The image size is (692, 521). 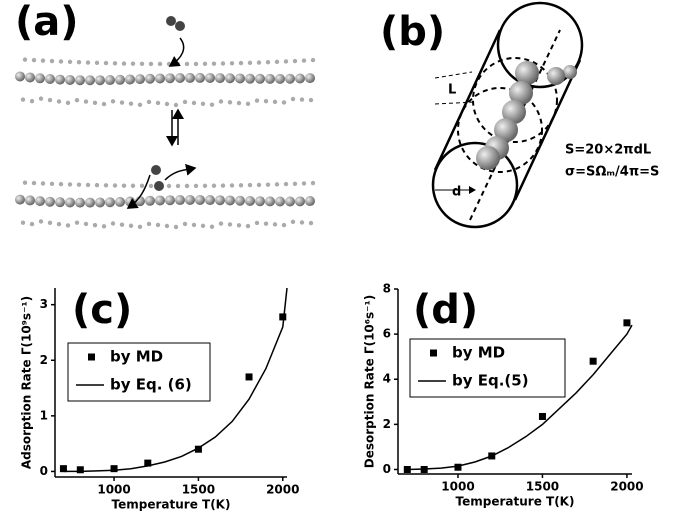 I want to click on dashed-circles, so click(x=509, y=125).